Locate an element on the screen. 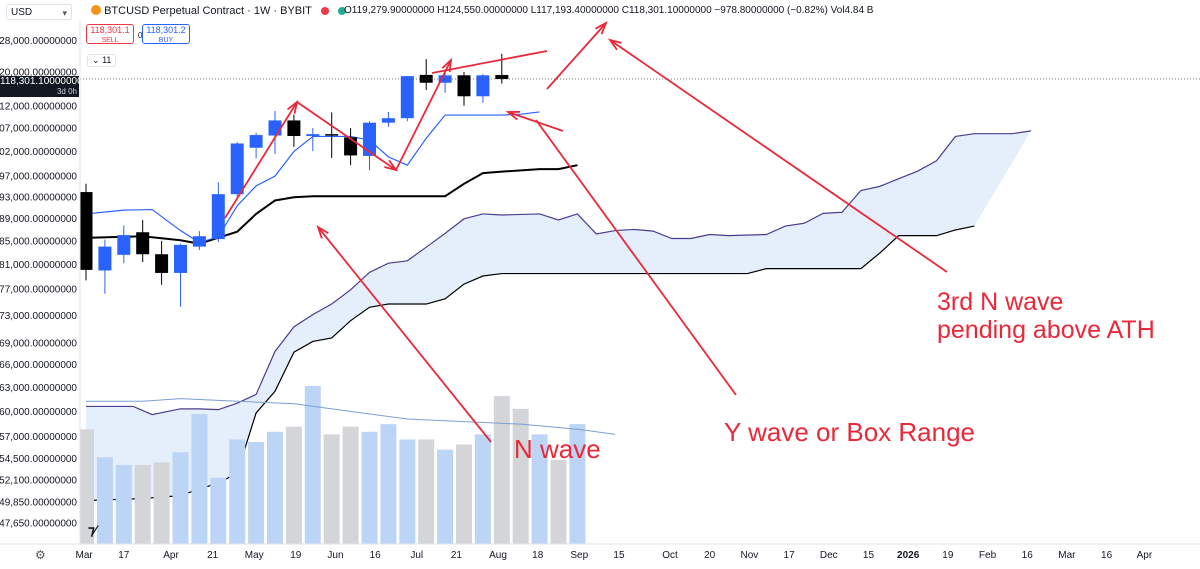  time-tick-label: Sep is located at coordinates (579, 555).